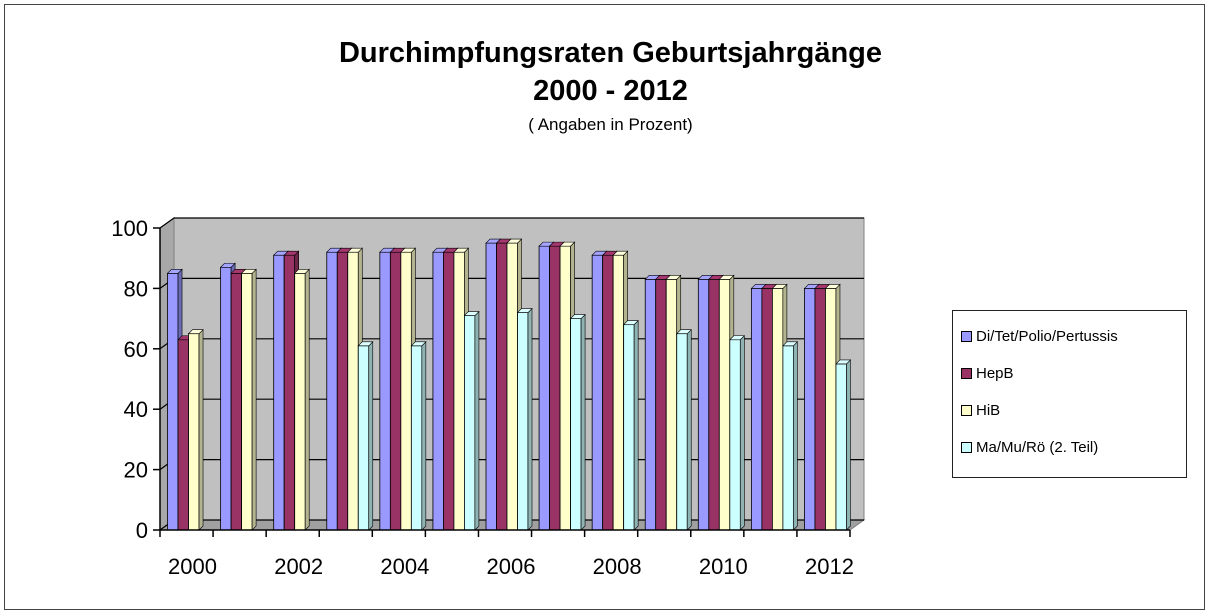 The width and height of the screenshot is (1211, 615). What do you see at coordinates (610, 124) in the screenshot?
I see `chart-subtitle: ( Angaben in Prozent)` at bounding box center [610, 124].